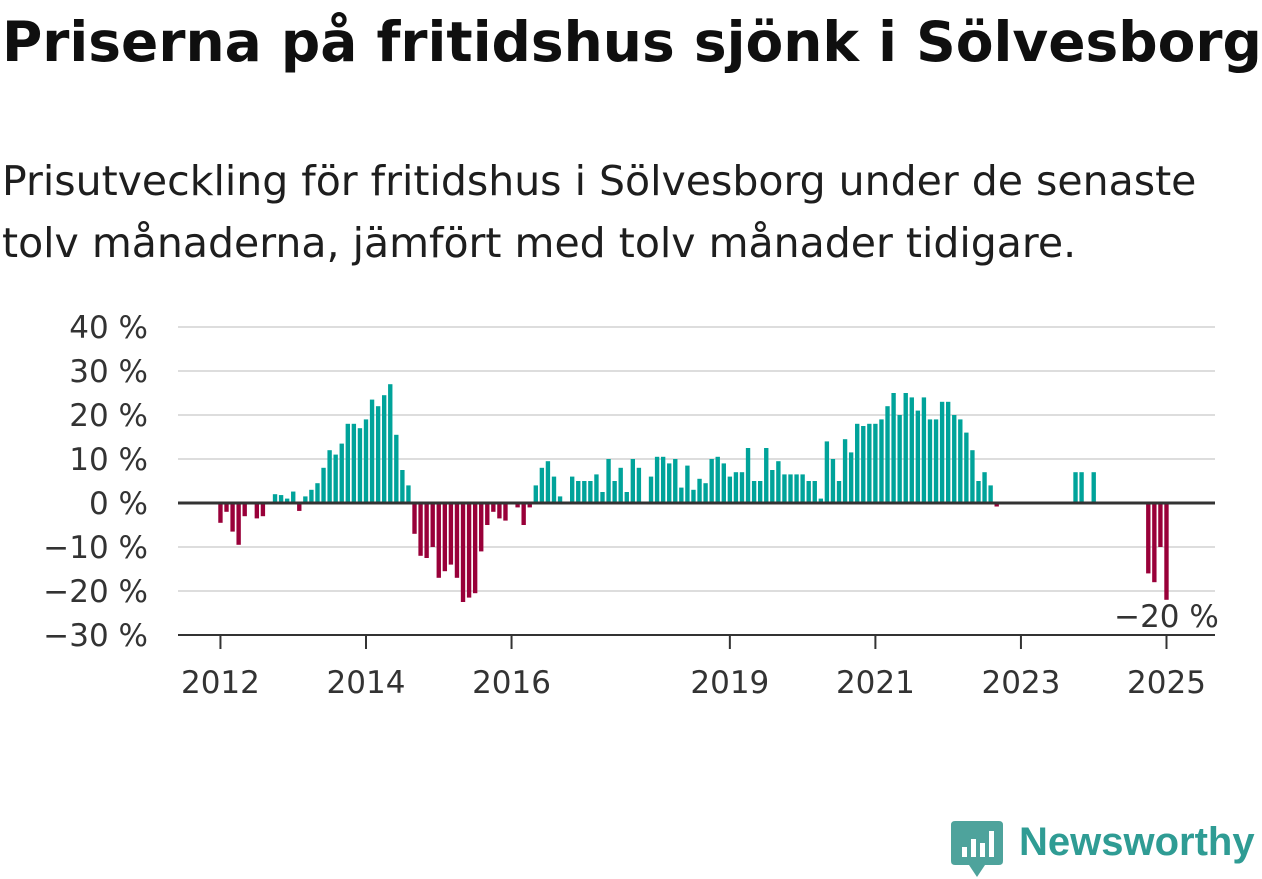 This screenshot has width=1262, height=879. What do you see at coordinates (220, 683) in the screenshot?
I see `x-tick-label: 2012` at bounding box center [220, 683].